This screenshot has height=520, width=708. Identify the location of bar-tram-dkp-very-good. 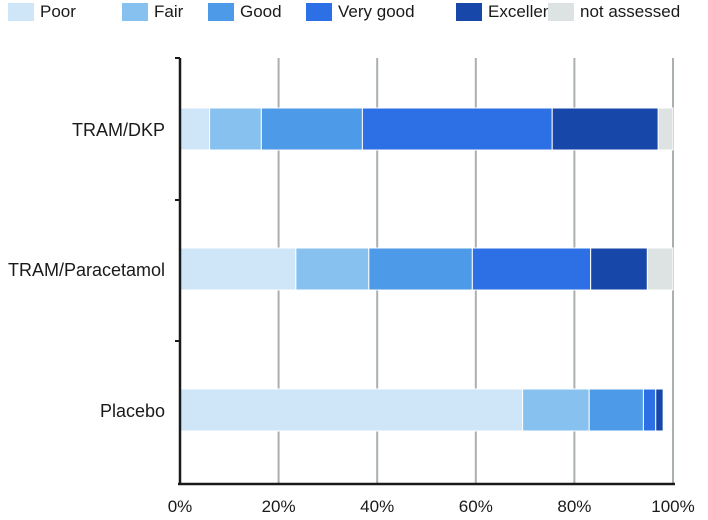
(457, 129).